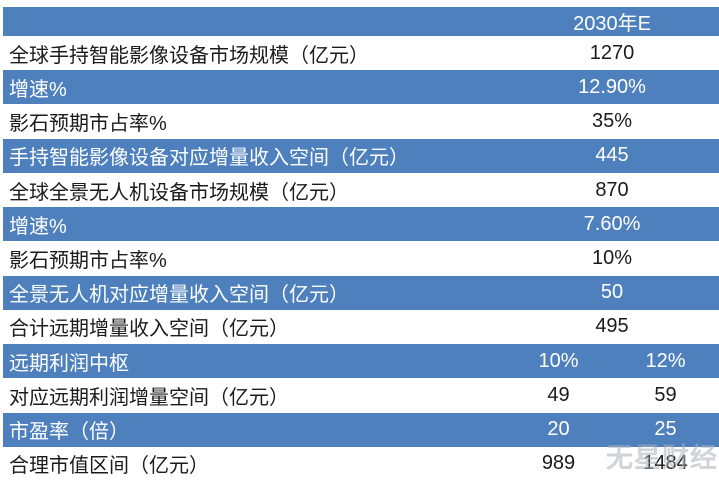 This screenshot has width=719, height=481. Describe the element at coordinates (665, 429) in the screenshot. I see `row-value-2: 25` at that location.